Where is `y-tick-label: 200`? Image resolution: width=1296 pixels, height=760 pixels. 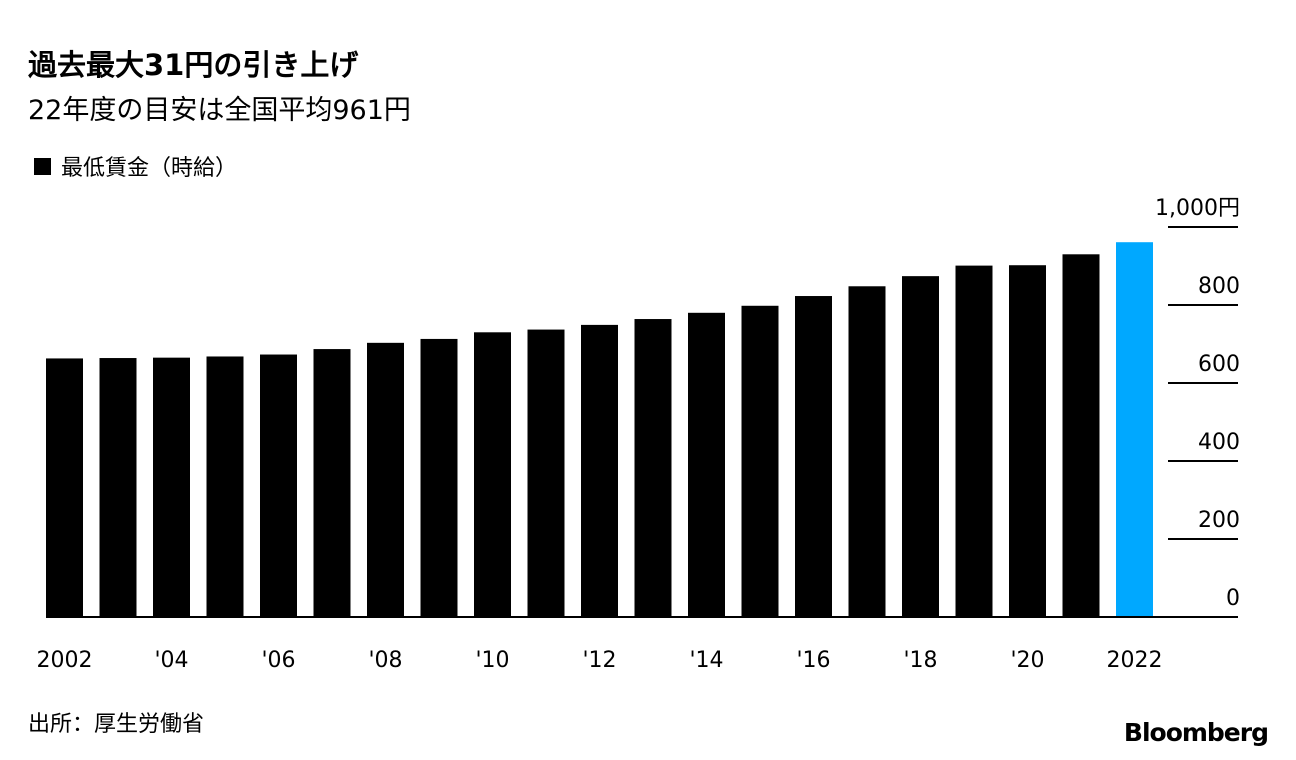
y-tick-label: 200 is located at coordinates (1219, 520).